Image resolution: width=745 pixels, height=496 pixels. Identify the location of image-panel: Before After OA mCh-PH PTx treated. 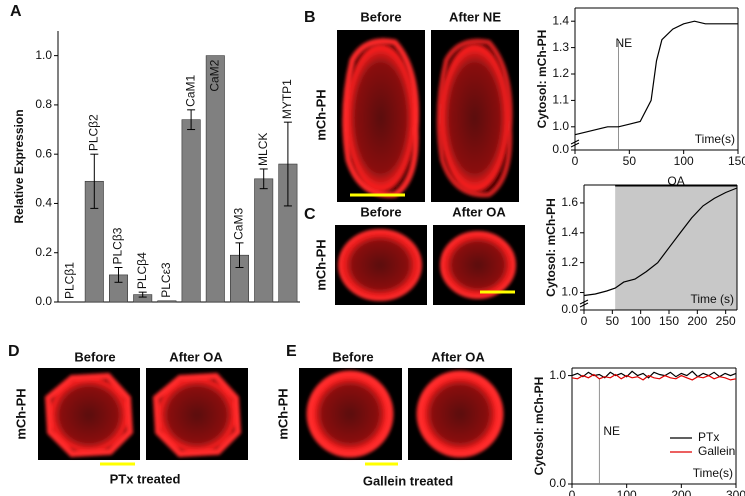
(130, 417).